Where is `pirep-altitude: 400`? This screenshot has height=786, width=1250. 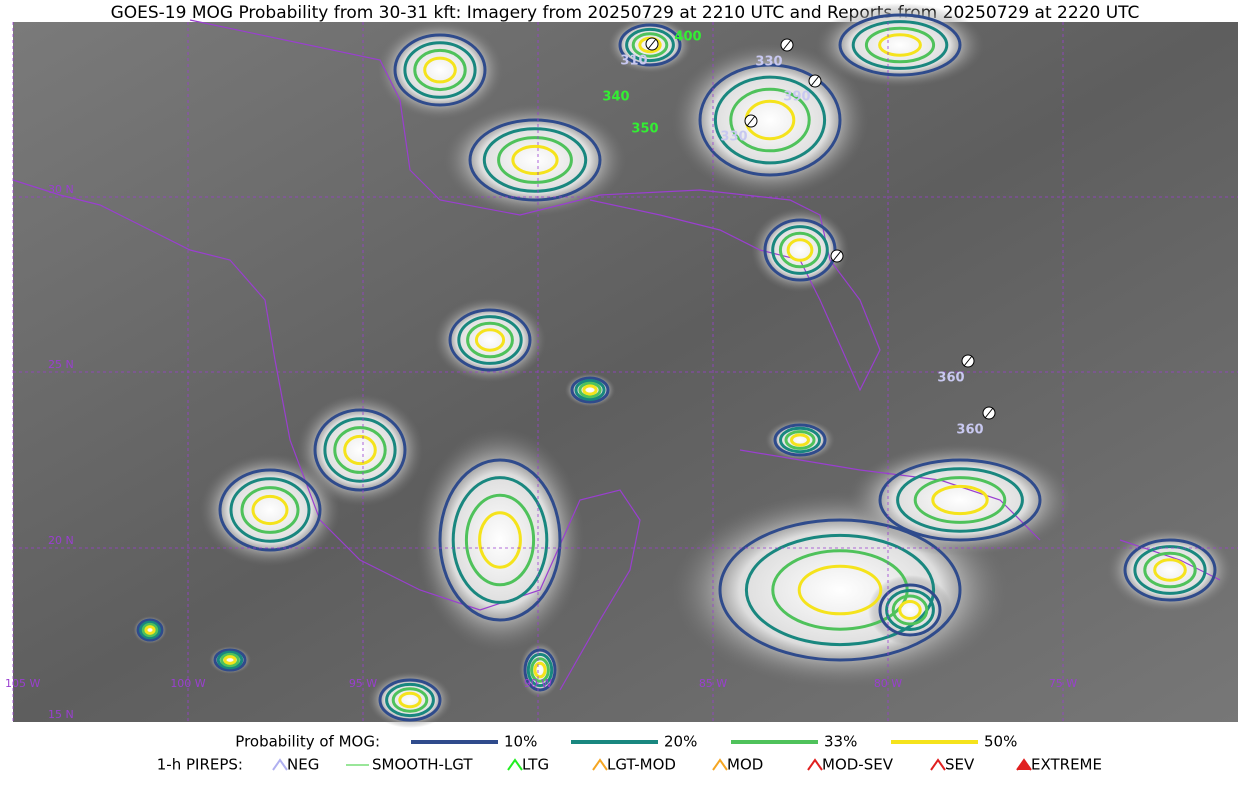
pirep-altitude: 400 is located at coordinates (687, 37).